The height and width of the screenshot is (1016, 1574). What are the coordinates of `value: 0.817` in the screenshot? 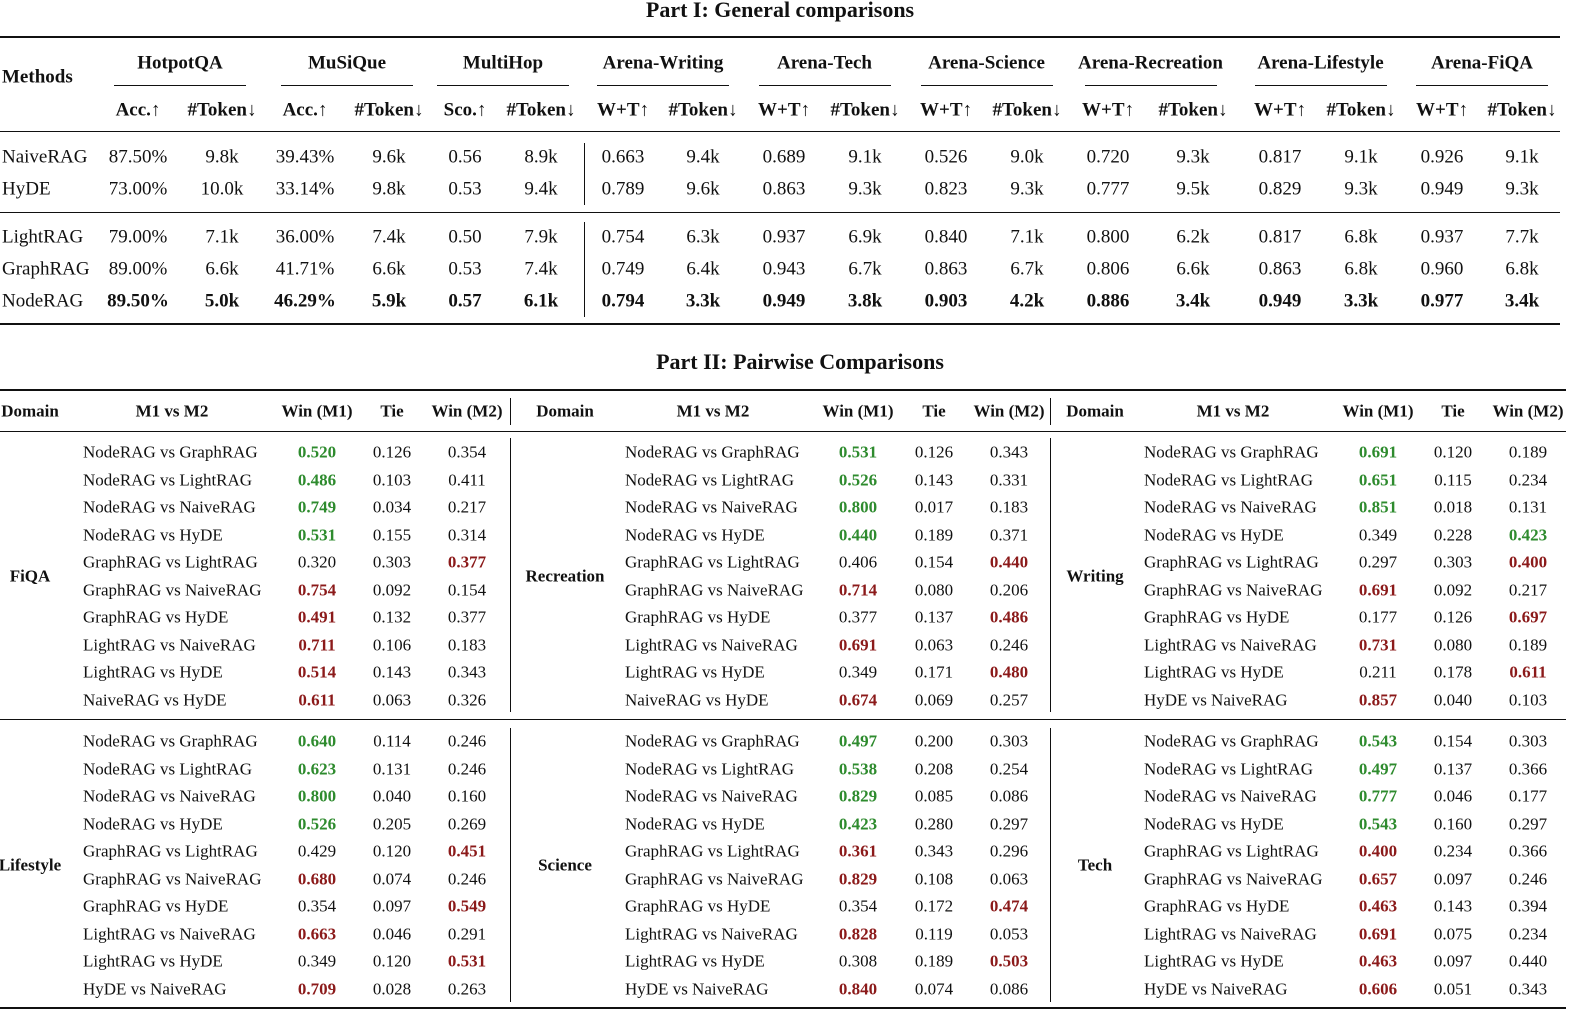 It's located at (1280, 237).